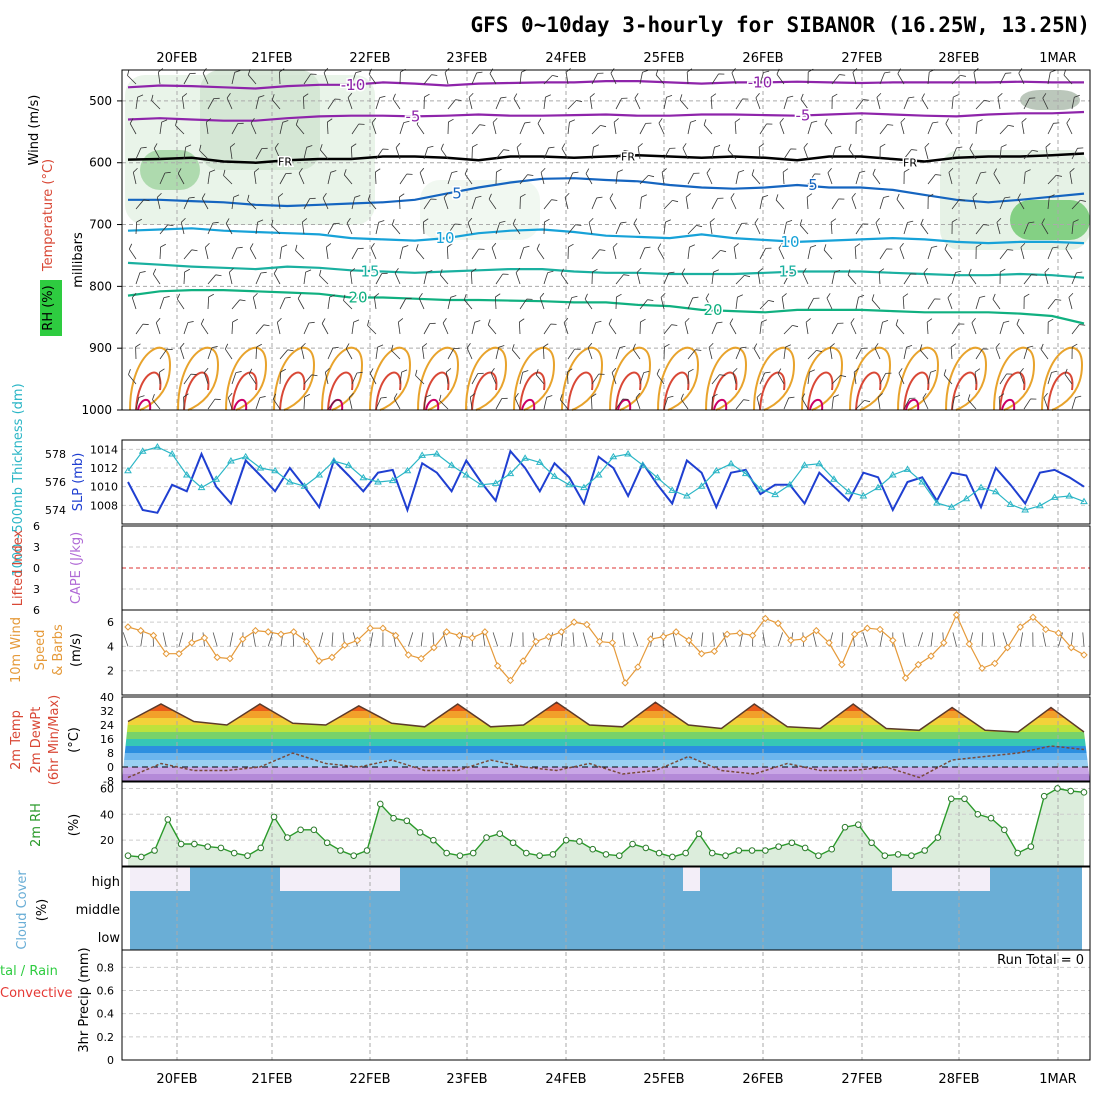  Describe the element at coordinates (36, 589) in the screenshot. I see `li-tick: 3` at that location.